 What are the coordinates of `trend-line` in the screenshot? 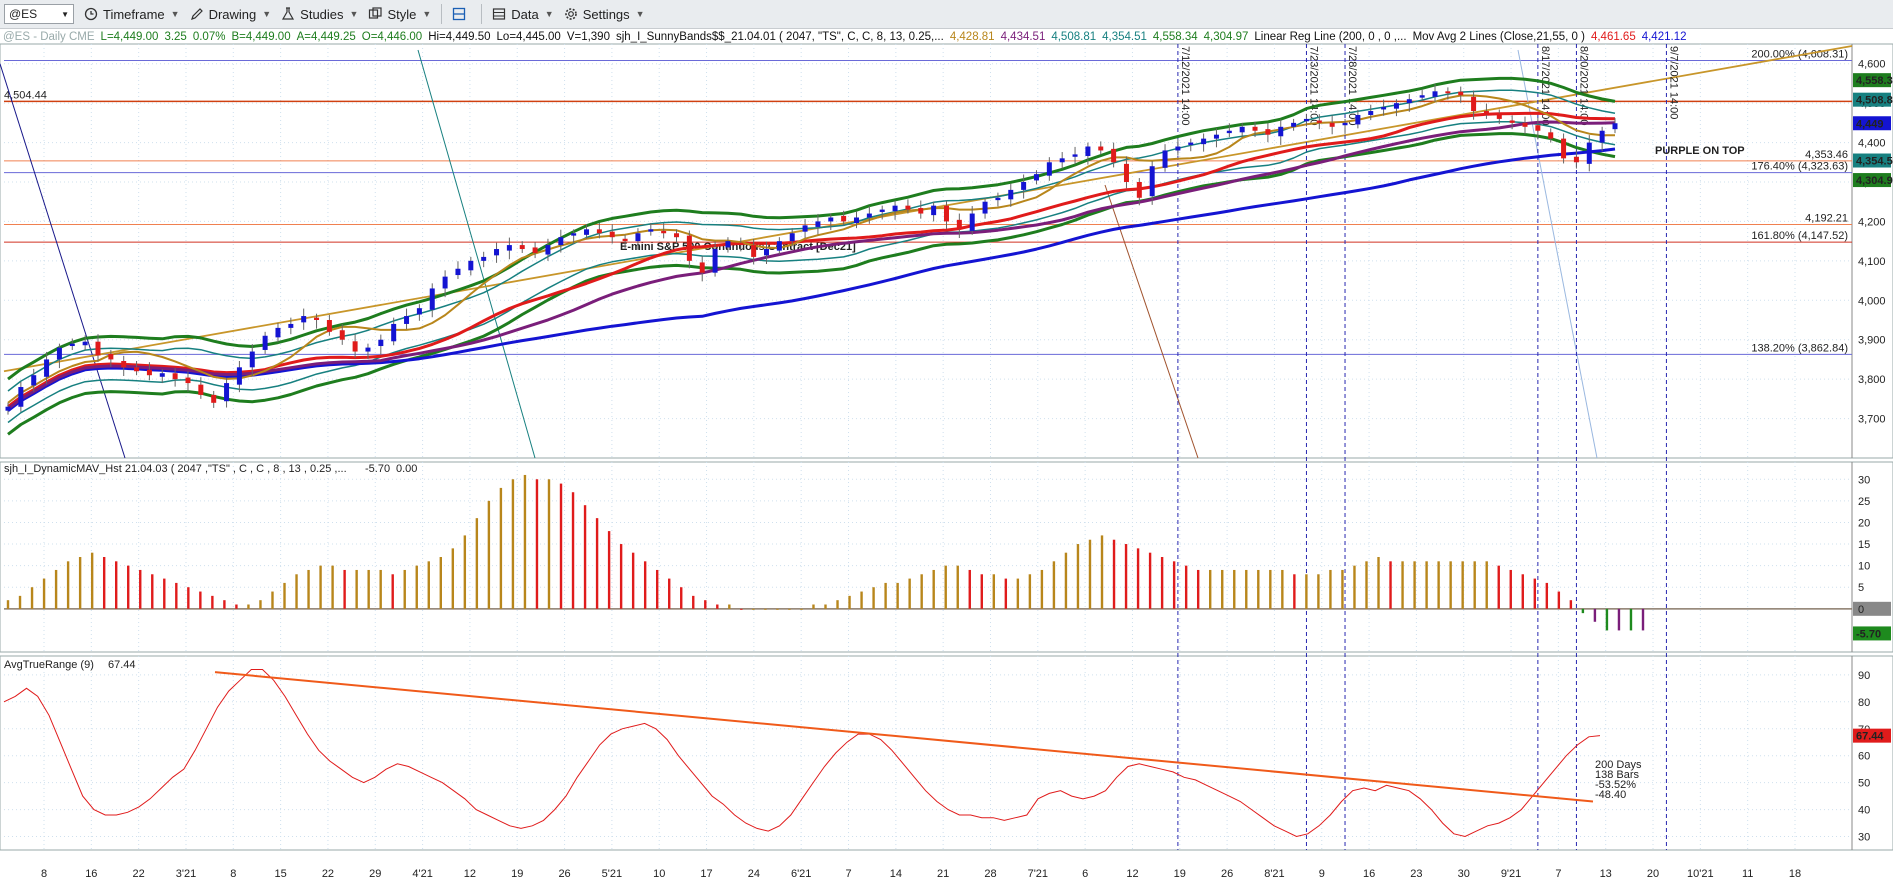 It's located at (476, 254).